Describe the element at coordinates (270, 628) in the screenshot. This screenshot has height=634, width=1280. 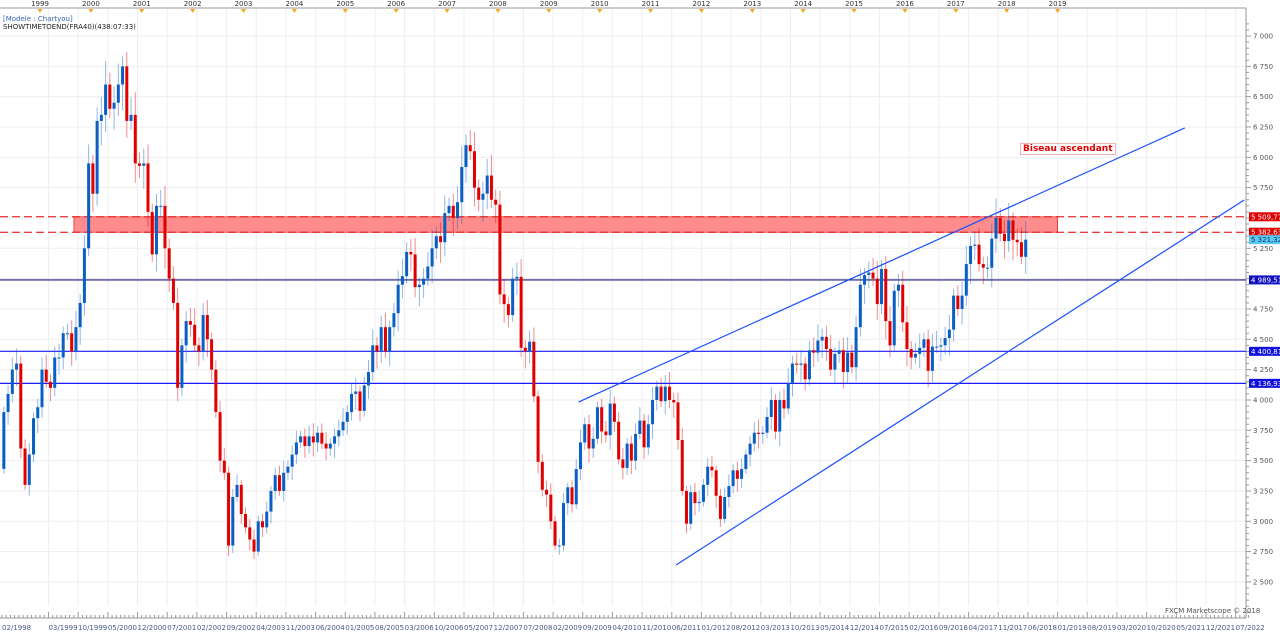
I see `date-label: 04/2003` at that location.